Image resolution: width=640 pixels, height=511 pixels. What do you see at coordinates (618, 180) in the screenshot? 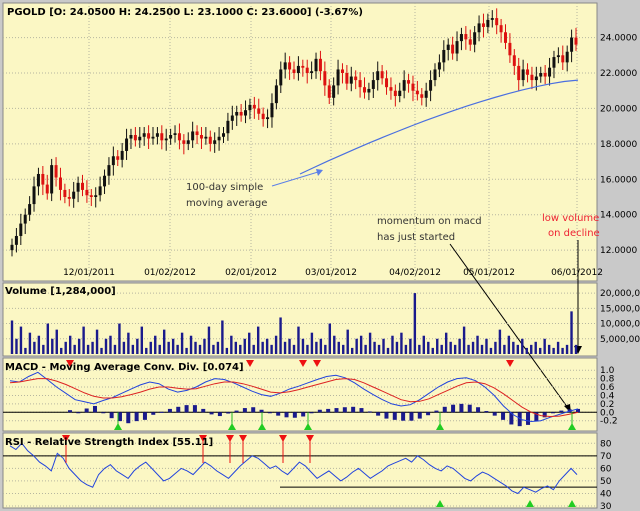
I see `price-y-tick-label: 16.0000` at bounding box center [618, 180].